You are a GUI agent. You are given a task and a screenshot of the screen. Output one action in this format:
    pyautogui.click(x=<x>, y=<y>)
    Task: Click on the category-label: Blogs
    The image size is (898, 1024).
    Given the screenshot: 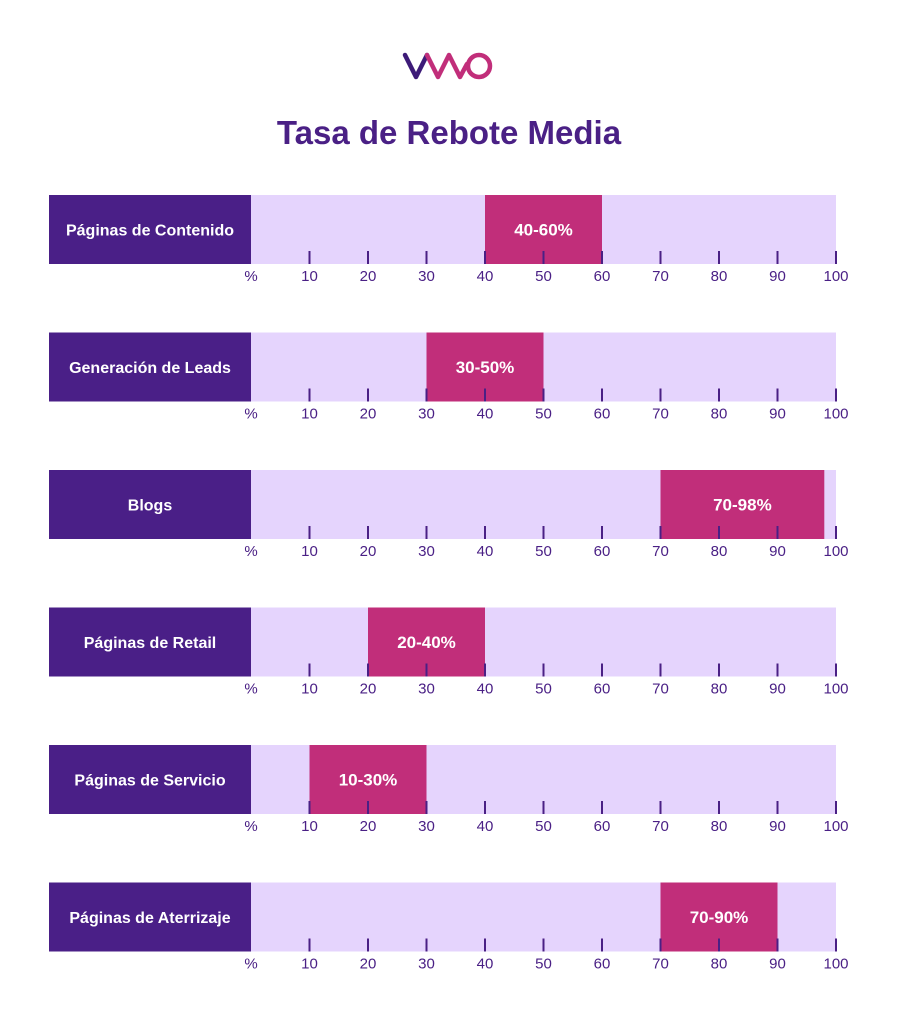 What is the action you would take?
    pyautogui.click(x=150, y=506)
    